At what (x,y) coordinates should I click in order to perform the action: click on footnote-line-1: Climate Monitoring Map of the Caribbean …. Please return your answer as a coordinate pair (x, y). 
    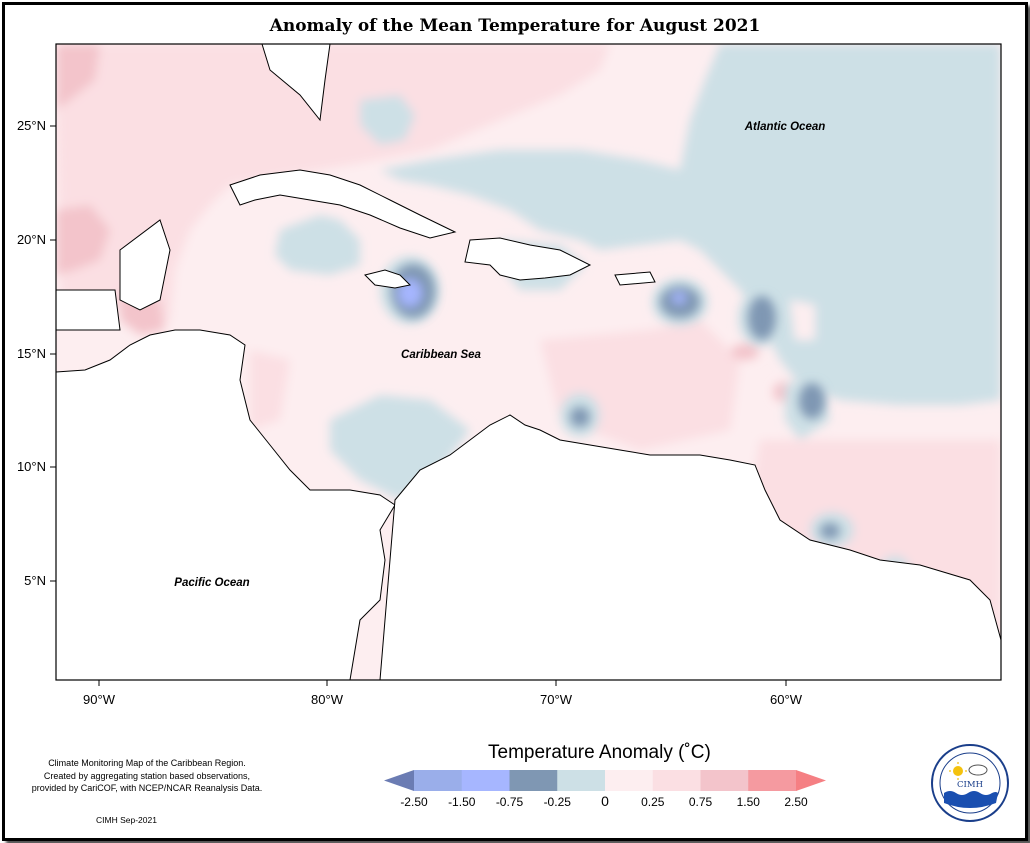
    Looking at the image, I should click on (147, 763).